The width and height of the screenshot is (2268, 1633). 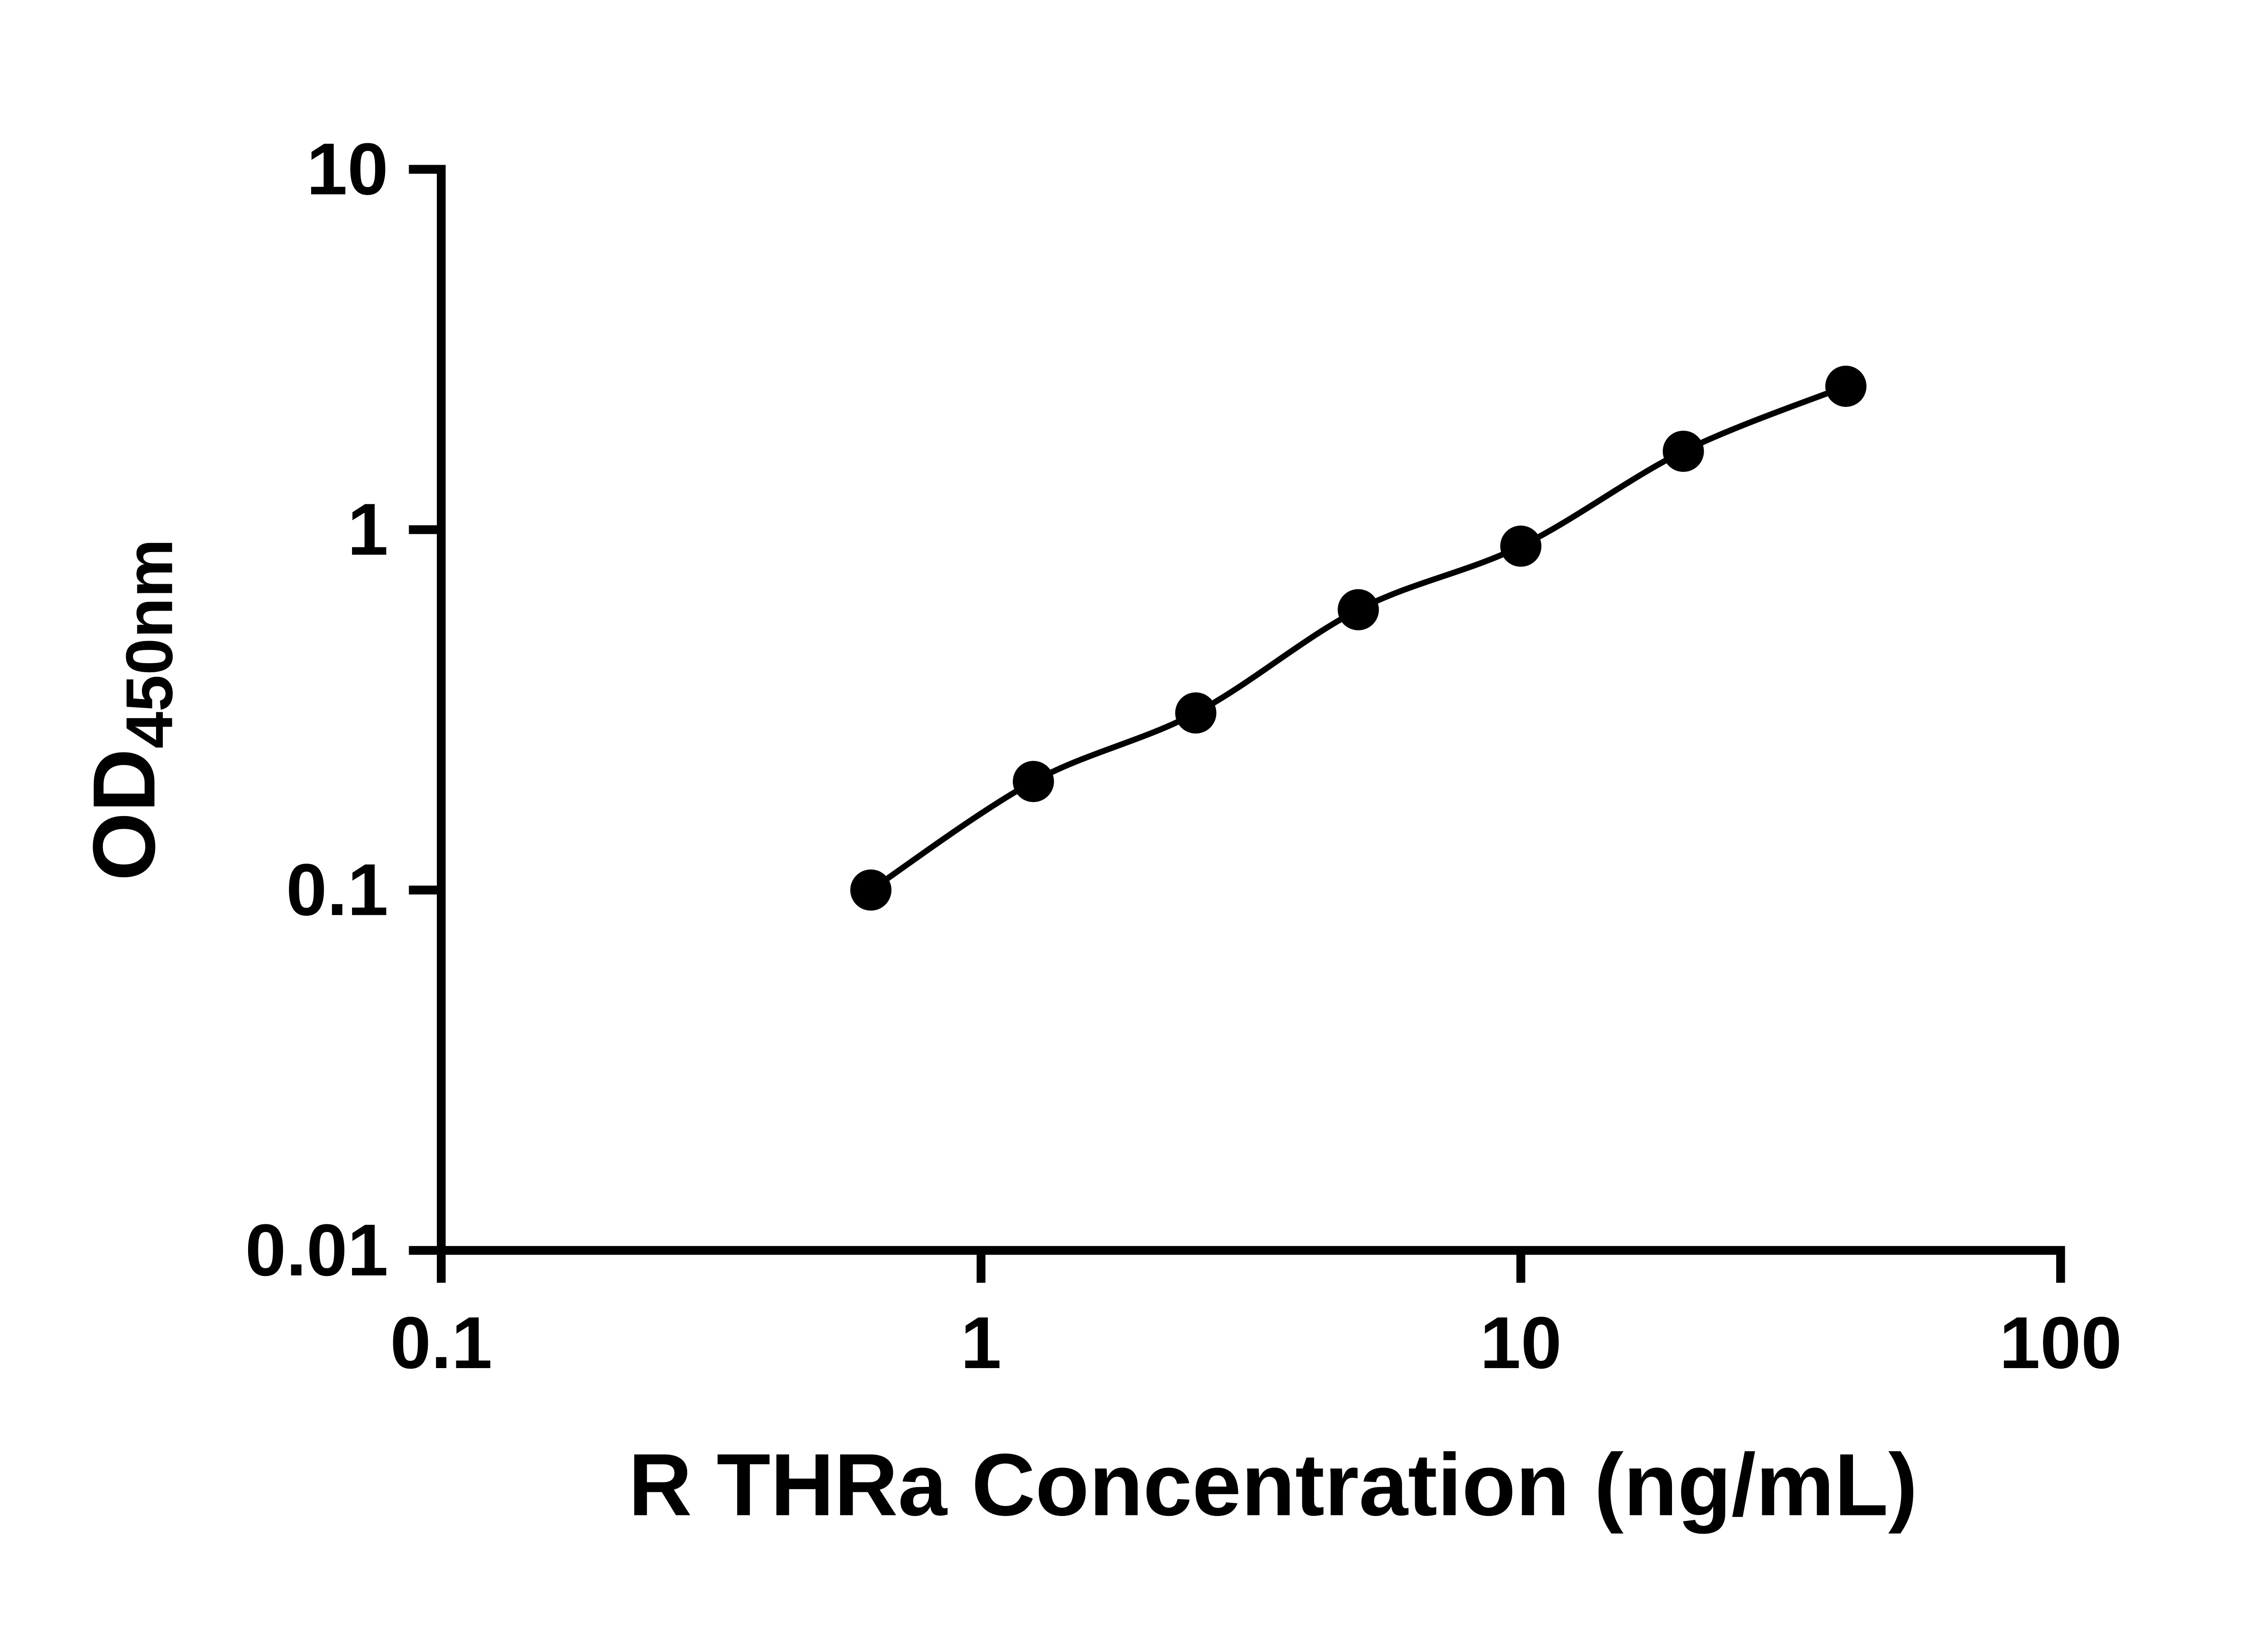 What do you see at coordinates (1273, 1485) in the screenshot?
I see `x-axis-title: R THRa Concentration (ng/mL)` at bounding box center [1273, 1485].